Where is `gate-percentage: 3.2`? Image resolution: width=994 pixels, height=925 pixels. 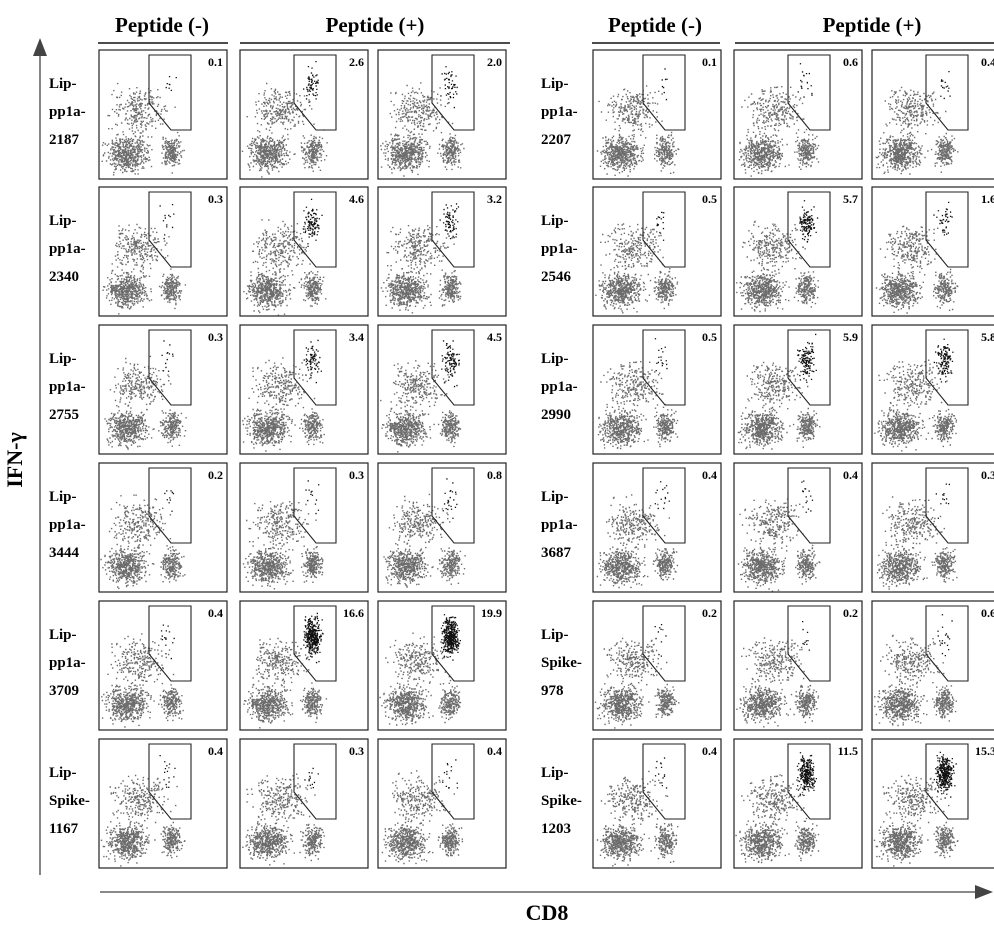 gate-percentage: 3.2 is located at coordinates (494, 199).